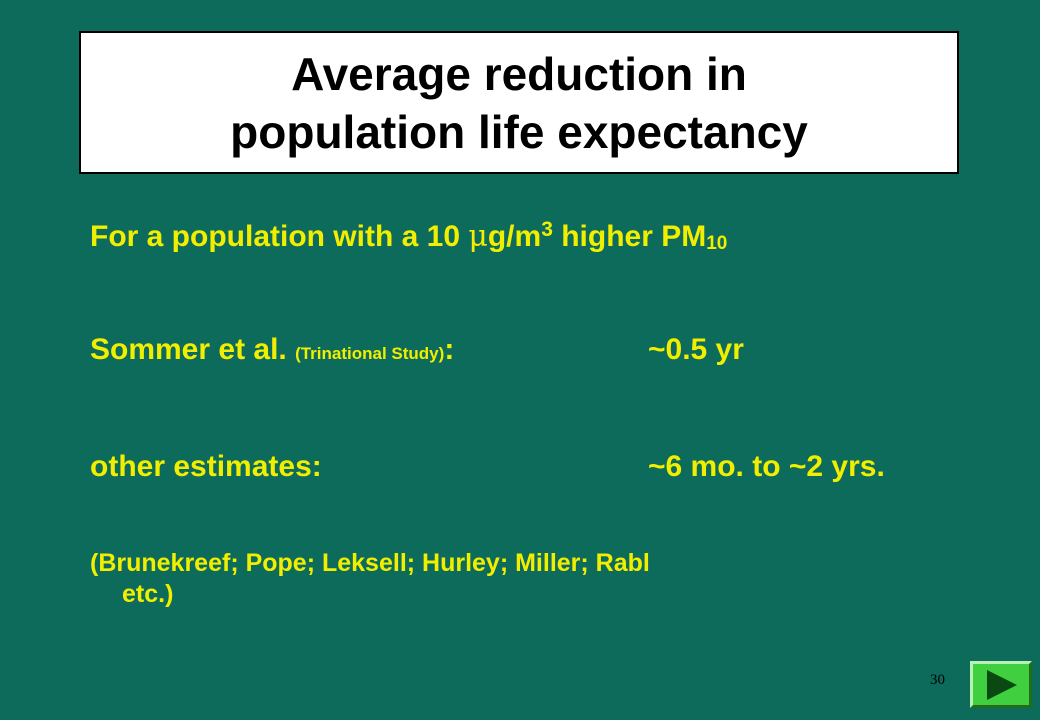 This screenshot has height=720, width=1040. I want to click on pm-subscript: 10, so click(717, 243).